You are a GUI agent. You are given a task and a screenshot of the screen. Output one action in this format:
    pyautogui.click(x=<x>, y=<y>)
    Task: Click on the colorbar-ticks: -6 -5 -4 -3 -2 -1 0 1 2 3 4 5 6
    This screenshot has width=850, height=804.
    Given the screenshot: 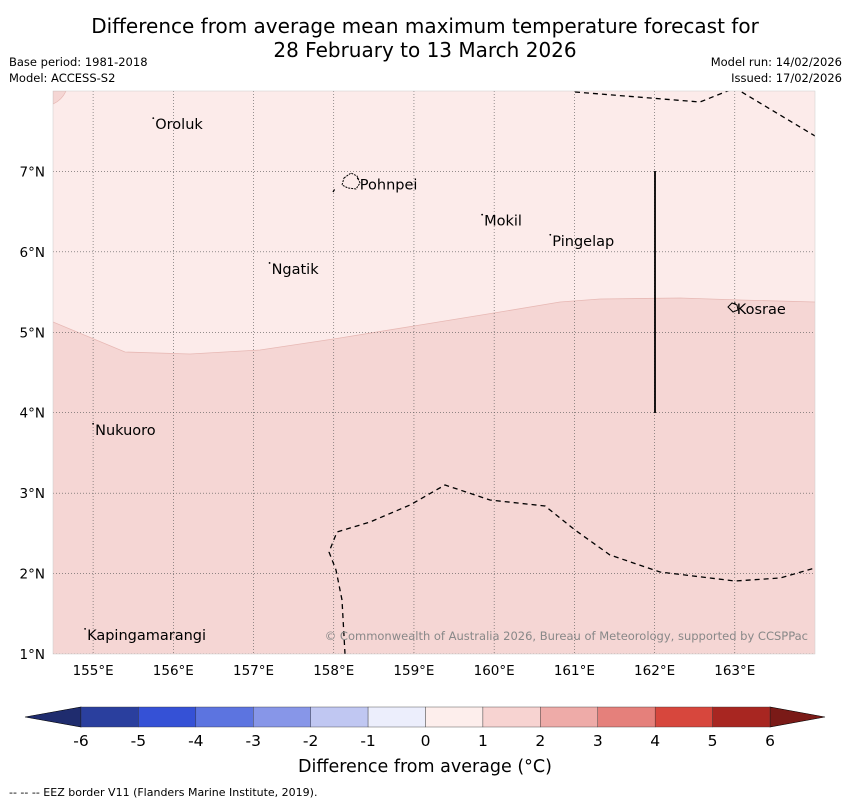 What is the action you would take?
    pyautogui.click(x=424, y=741)
    